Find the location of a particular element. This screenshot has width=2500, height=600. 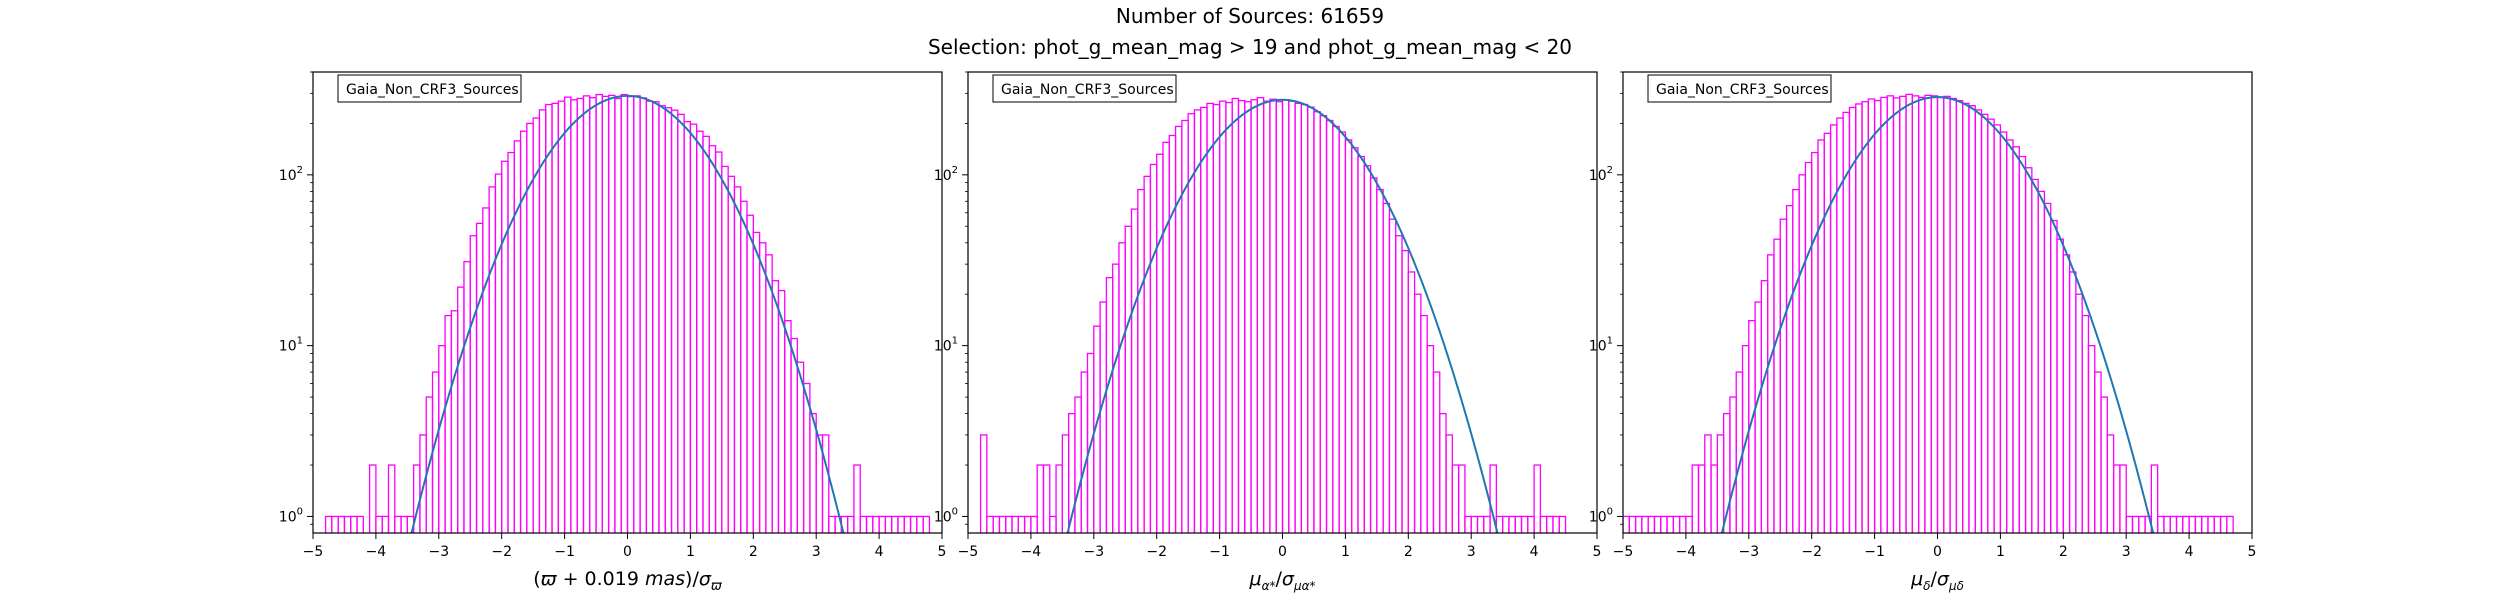

x-tick-label: −4 is located at coordinates (1031, 552).